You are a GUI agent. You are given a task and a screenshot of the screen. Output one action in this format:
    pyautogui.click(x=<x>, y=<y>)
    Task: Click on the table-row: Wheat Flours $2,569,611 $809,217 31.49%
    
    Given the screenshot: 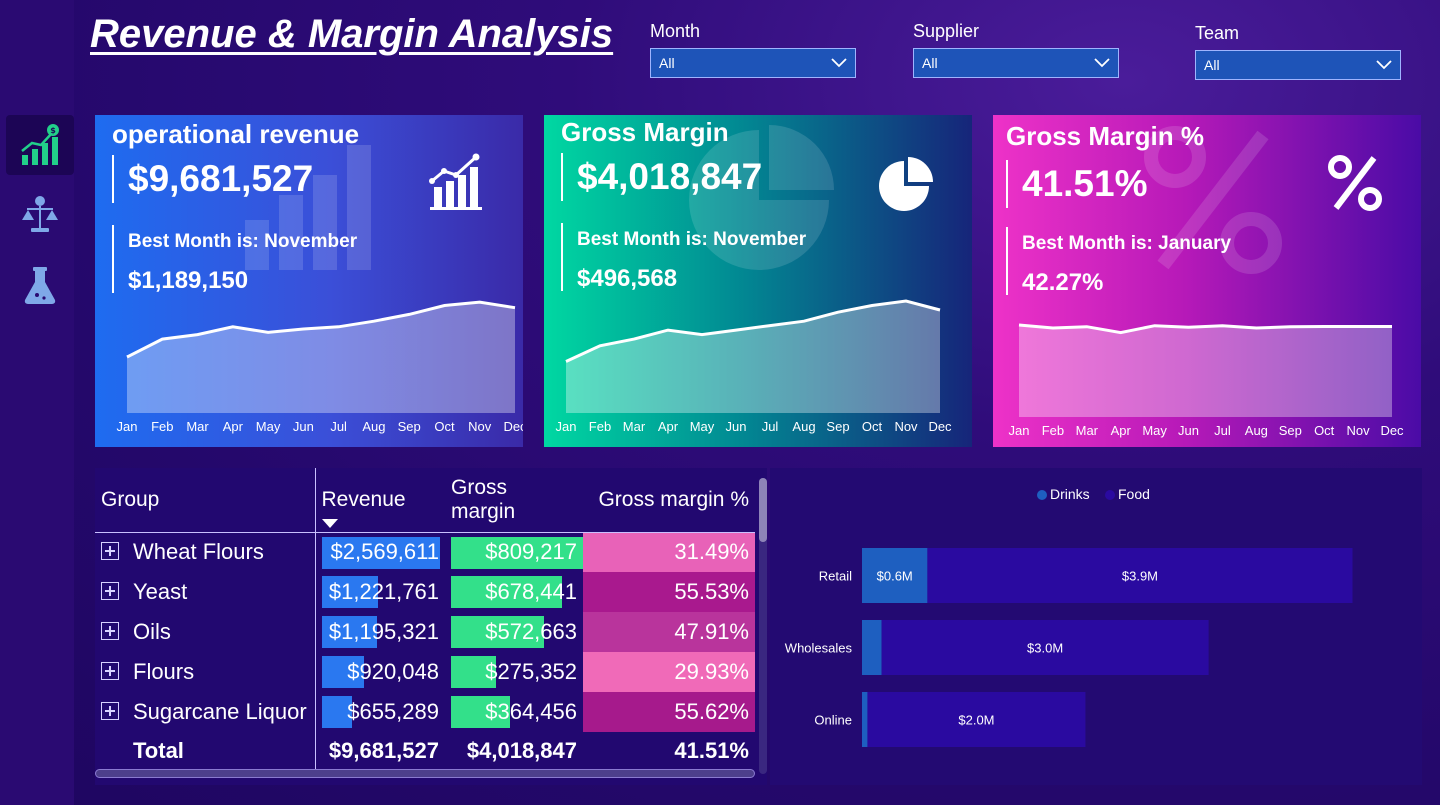 What is the action you would take?
    pyautogui.click(x=425, y=552)
    